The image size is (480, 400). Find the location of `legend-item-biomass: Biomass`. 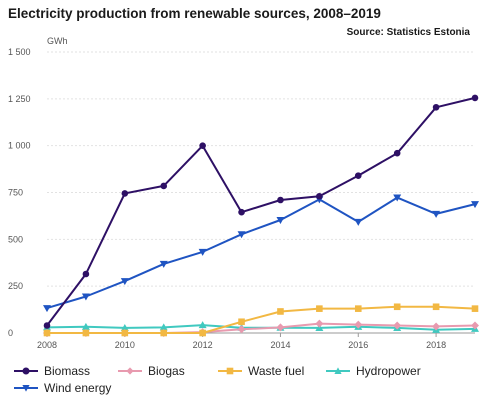

legend-item-biomass: Biomass is located at coordinates (52, 371).